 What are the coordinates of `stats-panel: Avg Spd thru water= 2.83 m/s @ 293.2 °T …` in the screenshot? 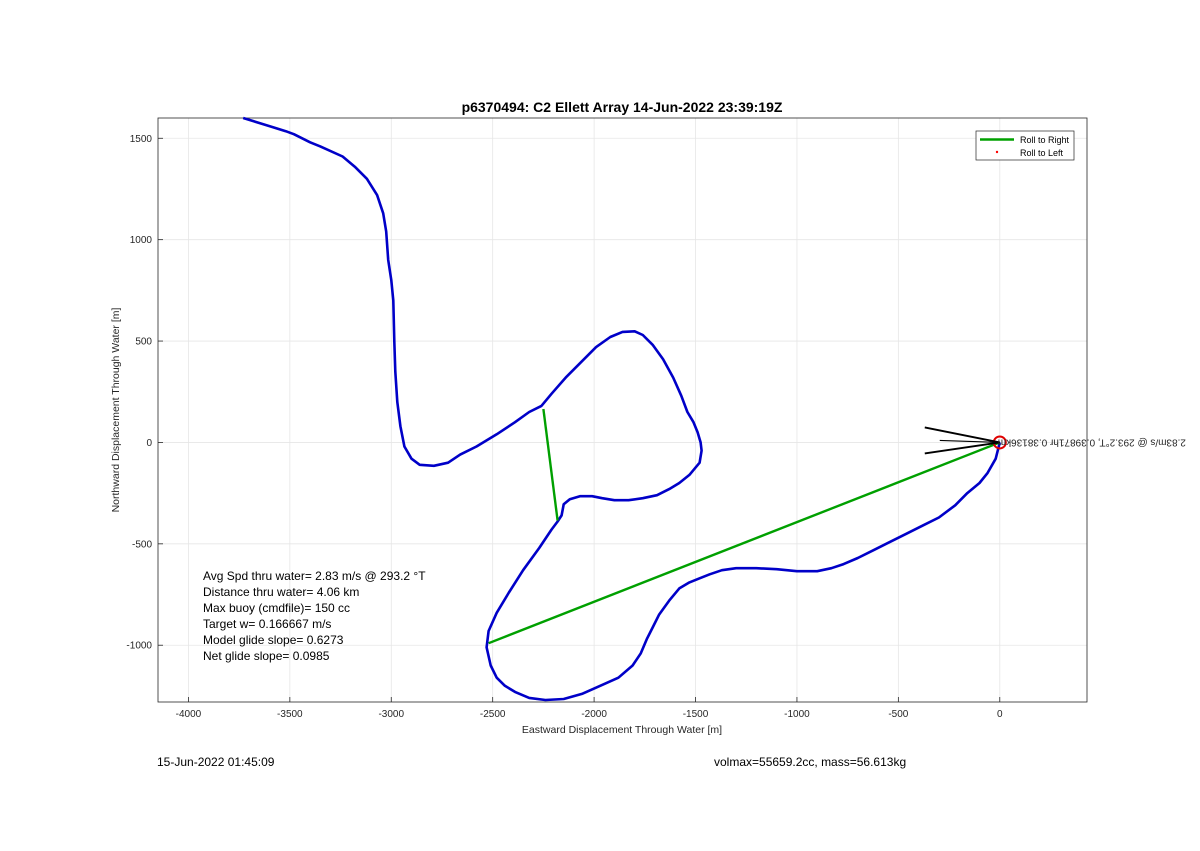 It's located at (314, 616).